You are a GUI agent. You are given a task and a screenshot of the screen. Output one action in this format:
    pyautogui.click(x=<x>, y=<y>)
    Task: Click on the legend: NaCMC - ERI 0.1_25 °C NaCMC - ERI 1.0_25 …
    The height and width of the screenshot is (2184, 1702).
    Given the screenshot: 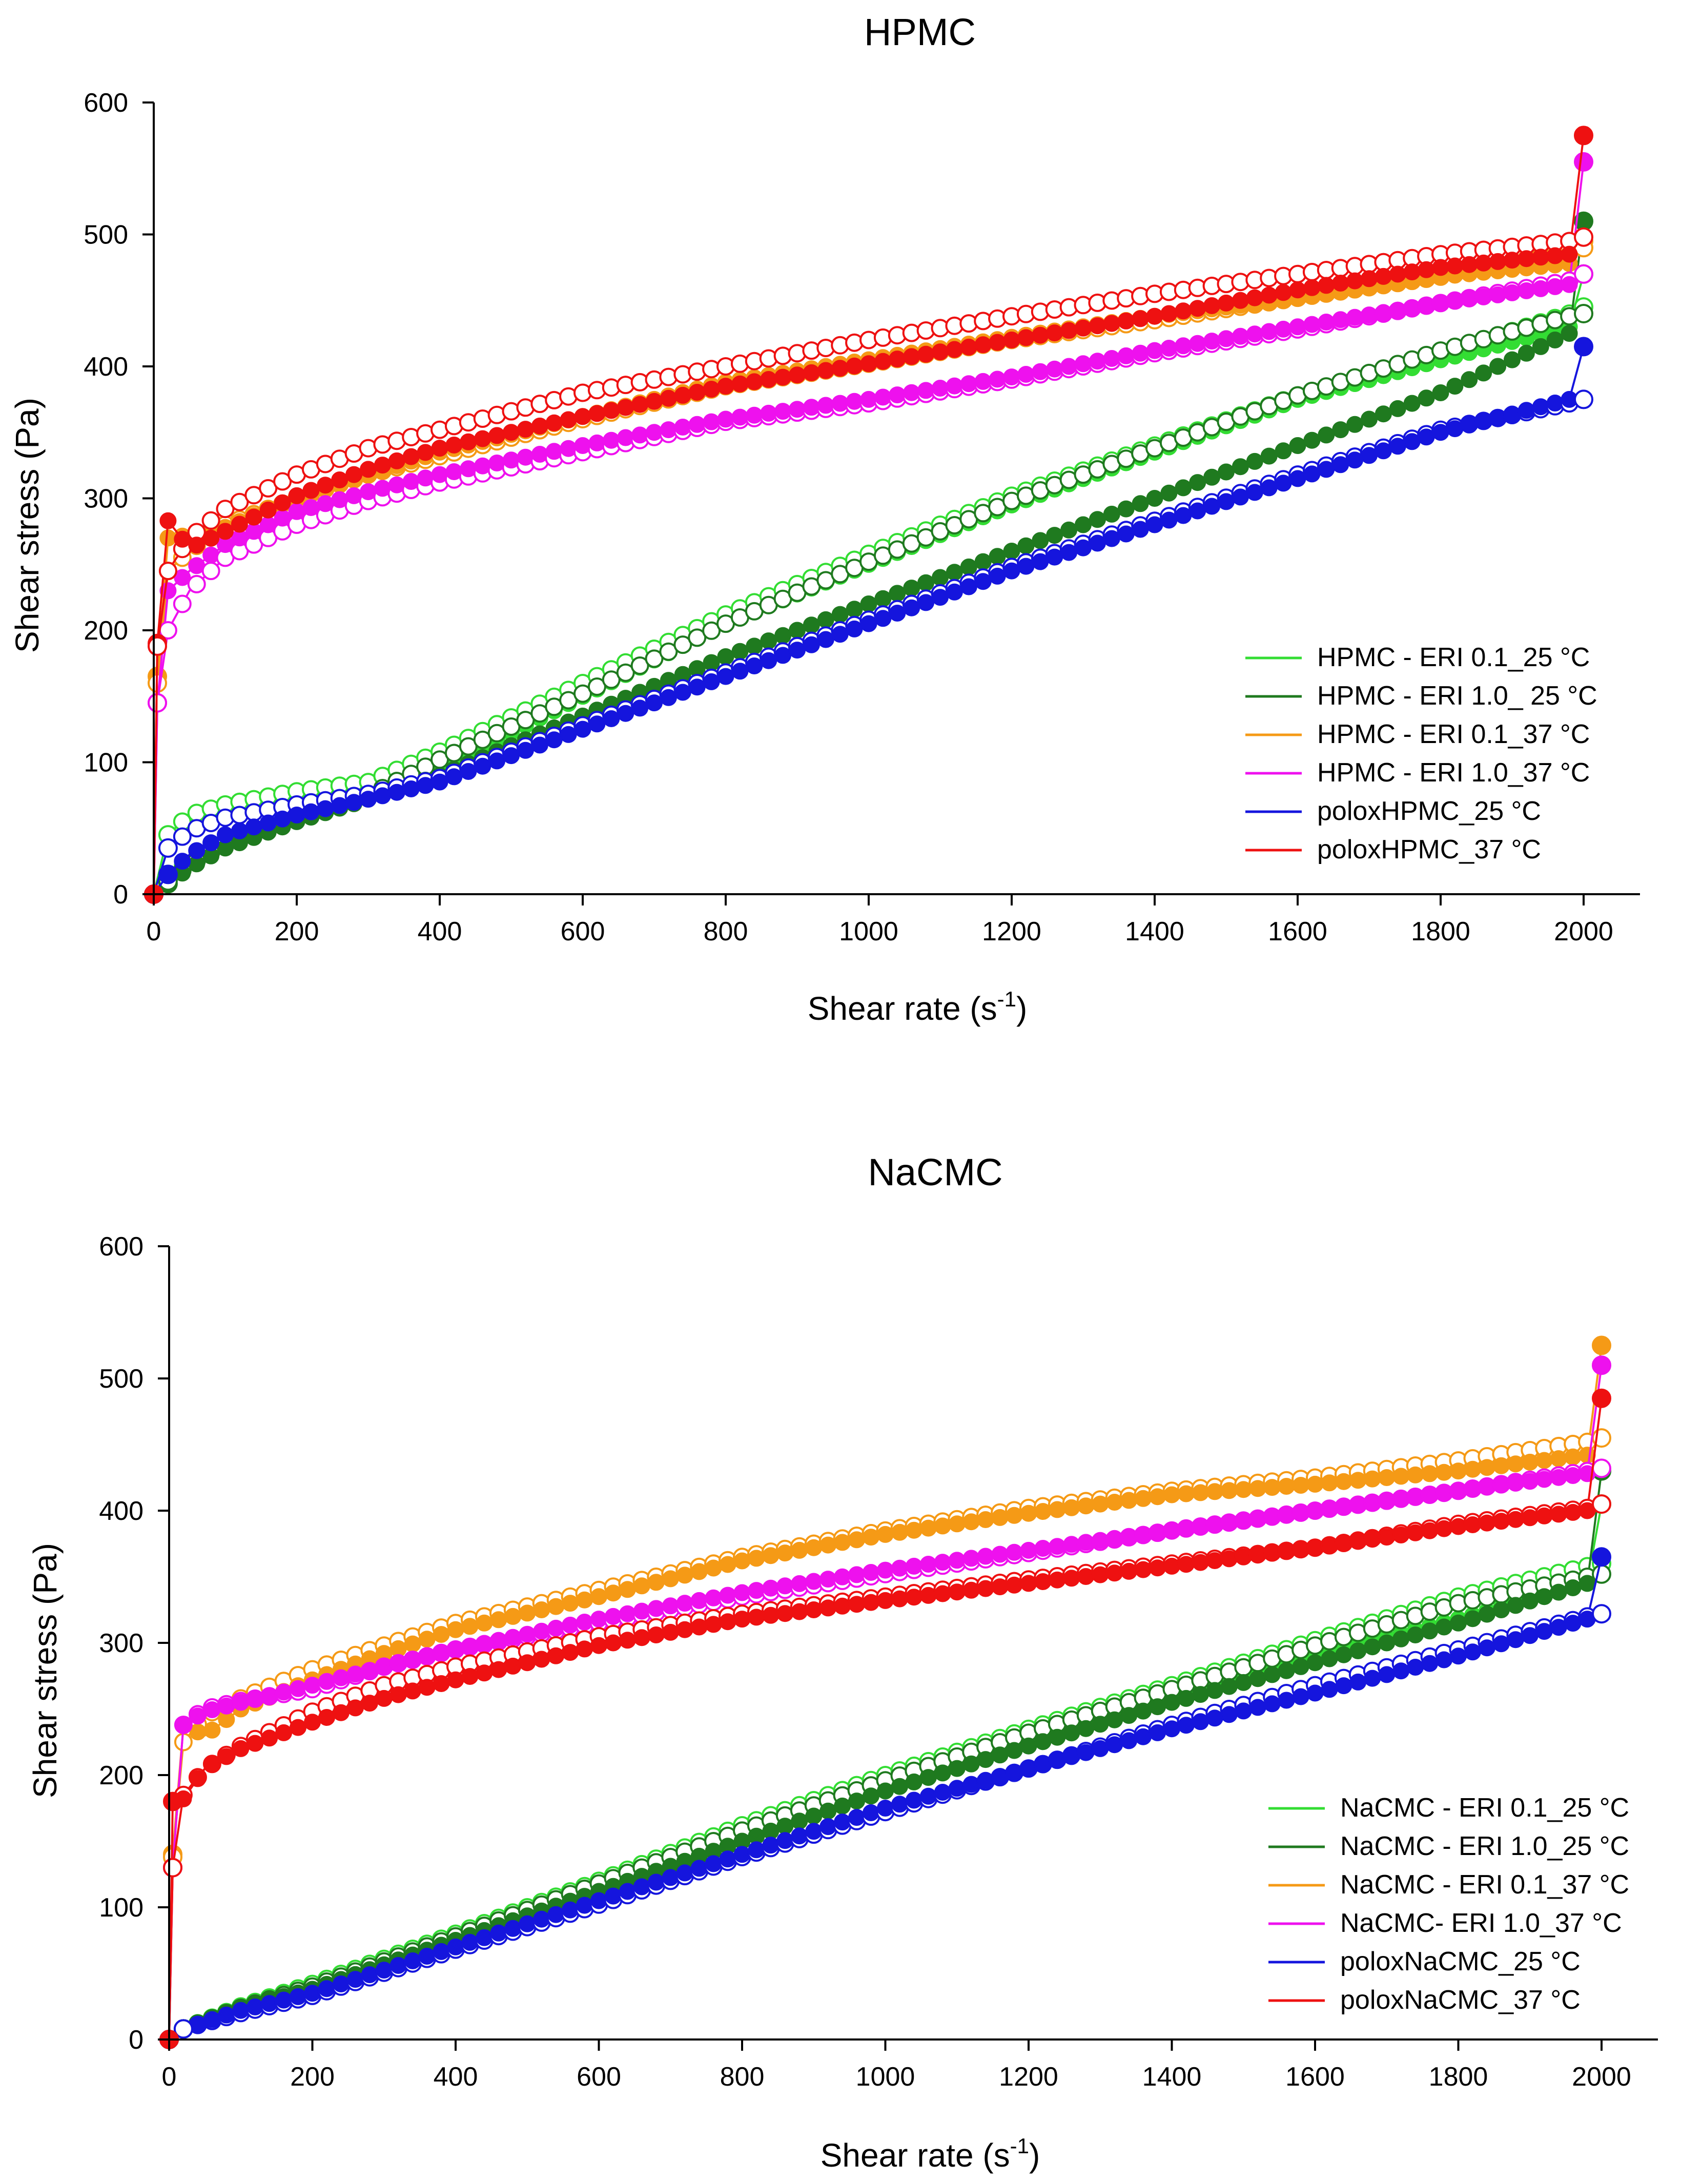 What is the action you would take?
    pyautogui.click(x=1448, y=1904)
    